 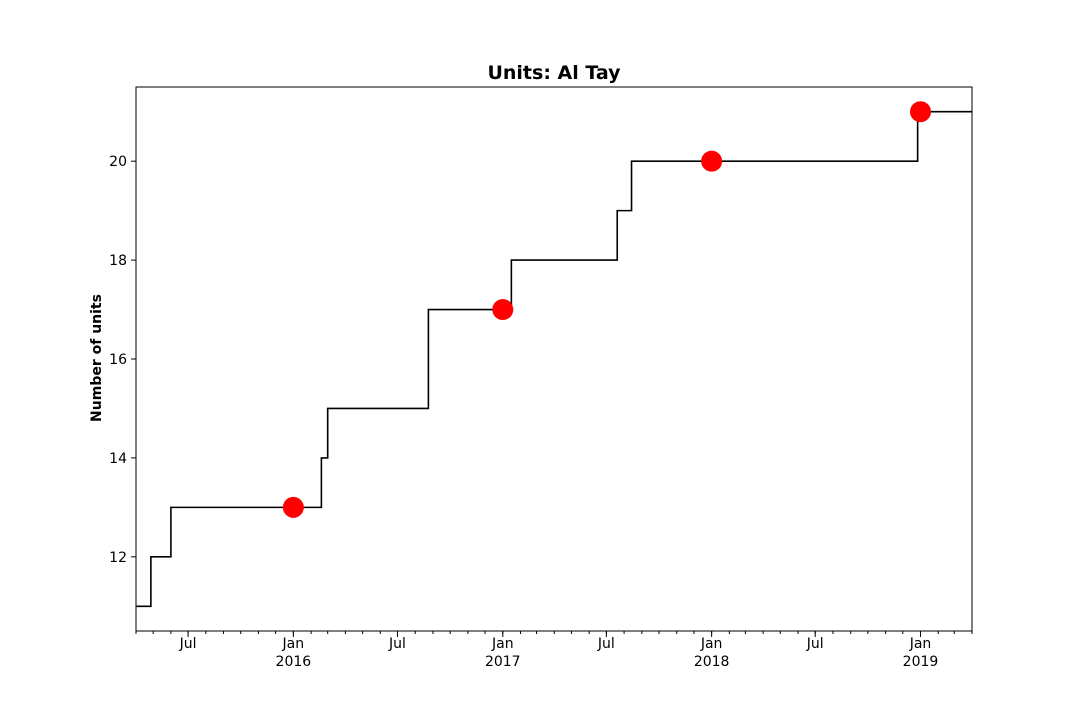 I want to click on x-tick-year-label: 2016, so click(x=294, y=662).